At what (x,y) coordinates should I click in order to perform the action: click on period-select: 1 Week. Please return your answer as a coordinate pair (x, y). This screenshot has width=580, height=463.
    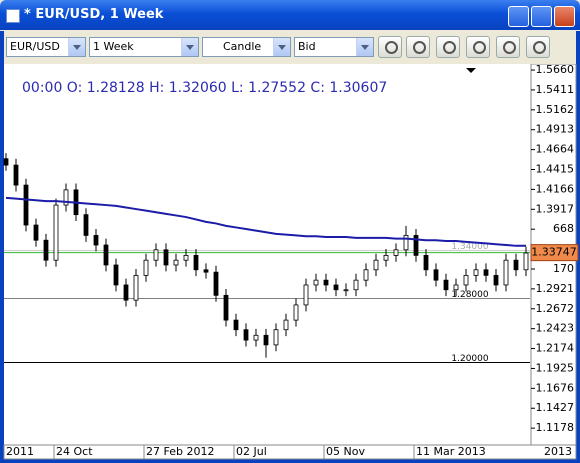
    Looking at the image, I should click on (144, 47).